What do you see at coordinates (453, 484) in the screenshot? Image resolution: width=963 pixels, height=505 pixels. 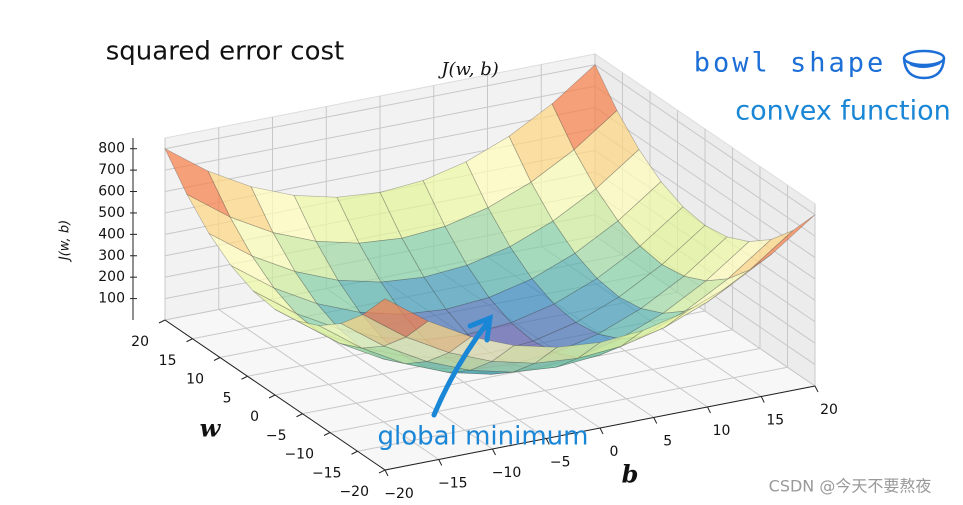 I see `x-tick-label: −15` at bounding box center [453, 484].